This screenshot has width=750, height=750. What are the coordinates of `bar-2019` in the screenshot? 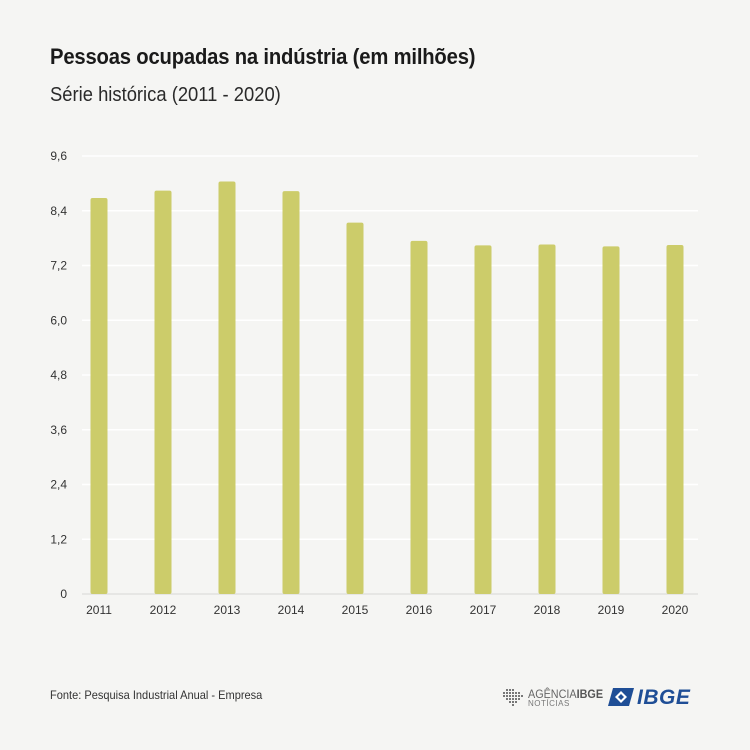 It's located at (611, 420).